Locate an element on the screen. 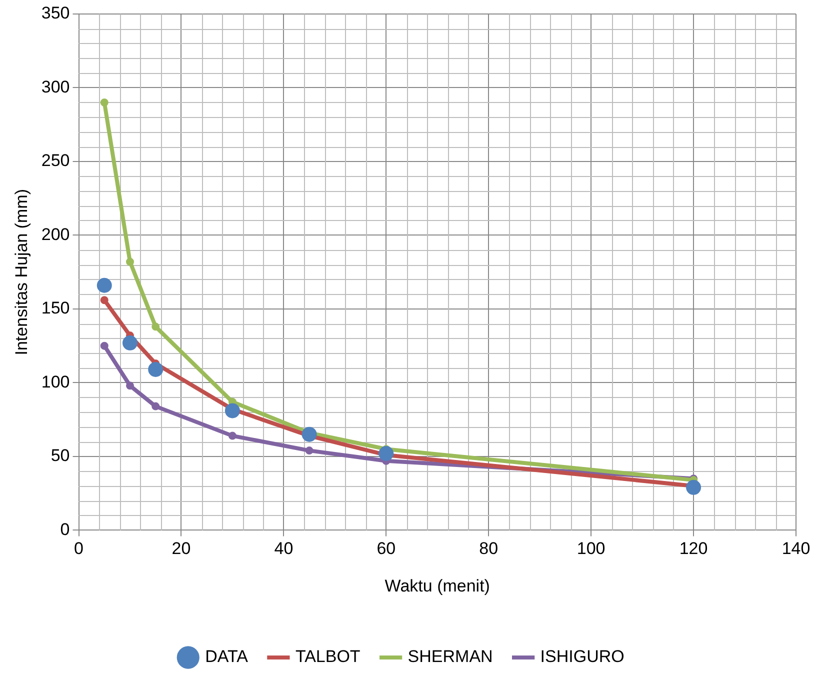 The image size is (818, 682). x-tick-label: 0 is located at coordinates (79, 548).